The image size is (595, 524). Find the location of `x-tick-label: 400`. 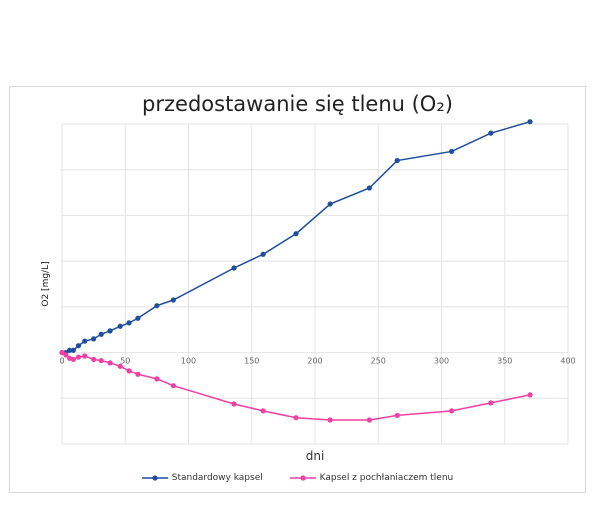

x-tick-label: 400 is located at coordinates (567, 361).